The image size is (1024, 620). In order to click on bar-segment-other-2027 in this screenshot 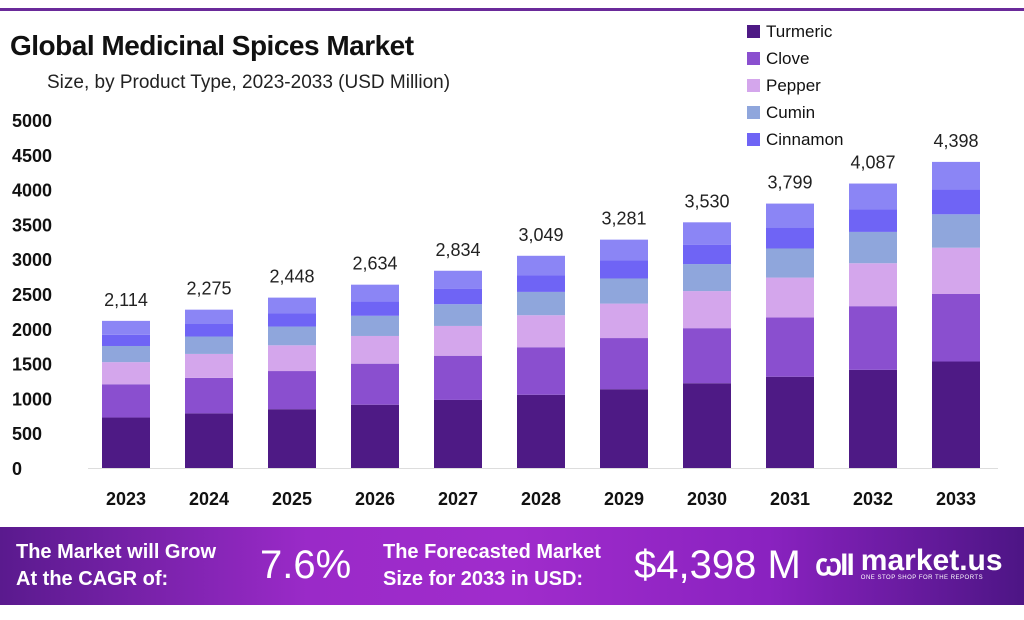, I will do `click(458, 279)`.